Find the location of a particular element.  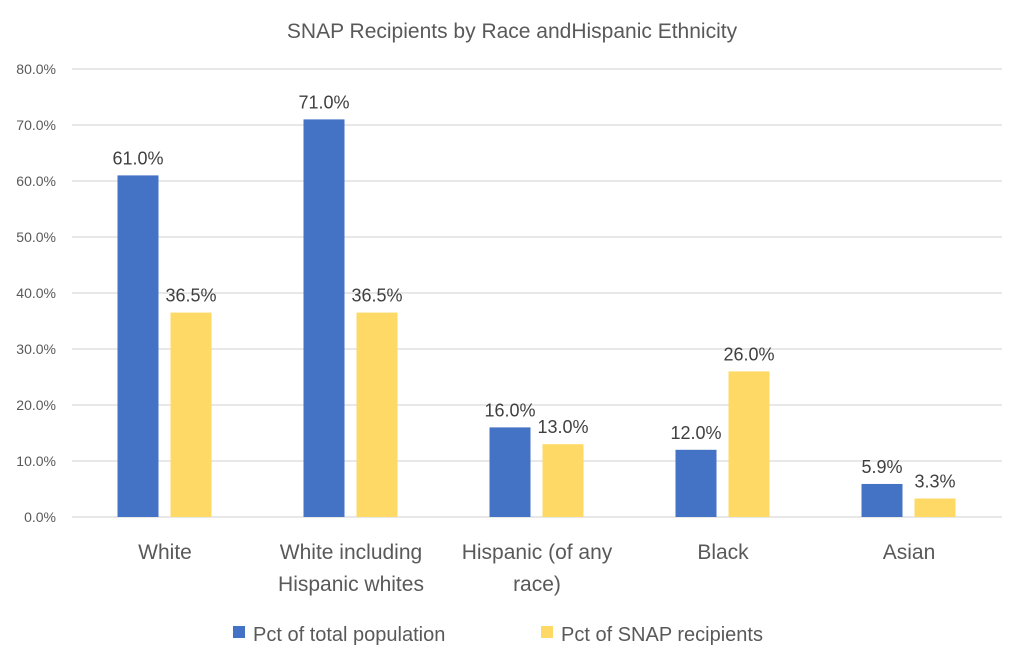

data-label: 5.9% is located at coordinates (881, 467).